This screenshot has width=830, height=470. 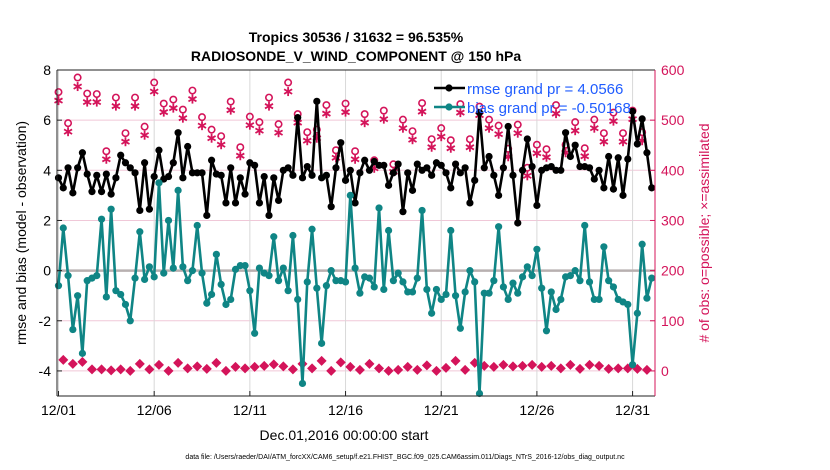 What do you see at coordinates (449, 107) in the screenshot?
I see `legend-marker` at bounding box center [449, 107].